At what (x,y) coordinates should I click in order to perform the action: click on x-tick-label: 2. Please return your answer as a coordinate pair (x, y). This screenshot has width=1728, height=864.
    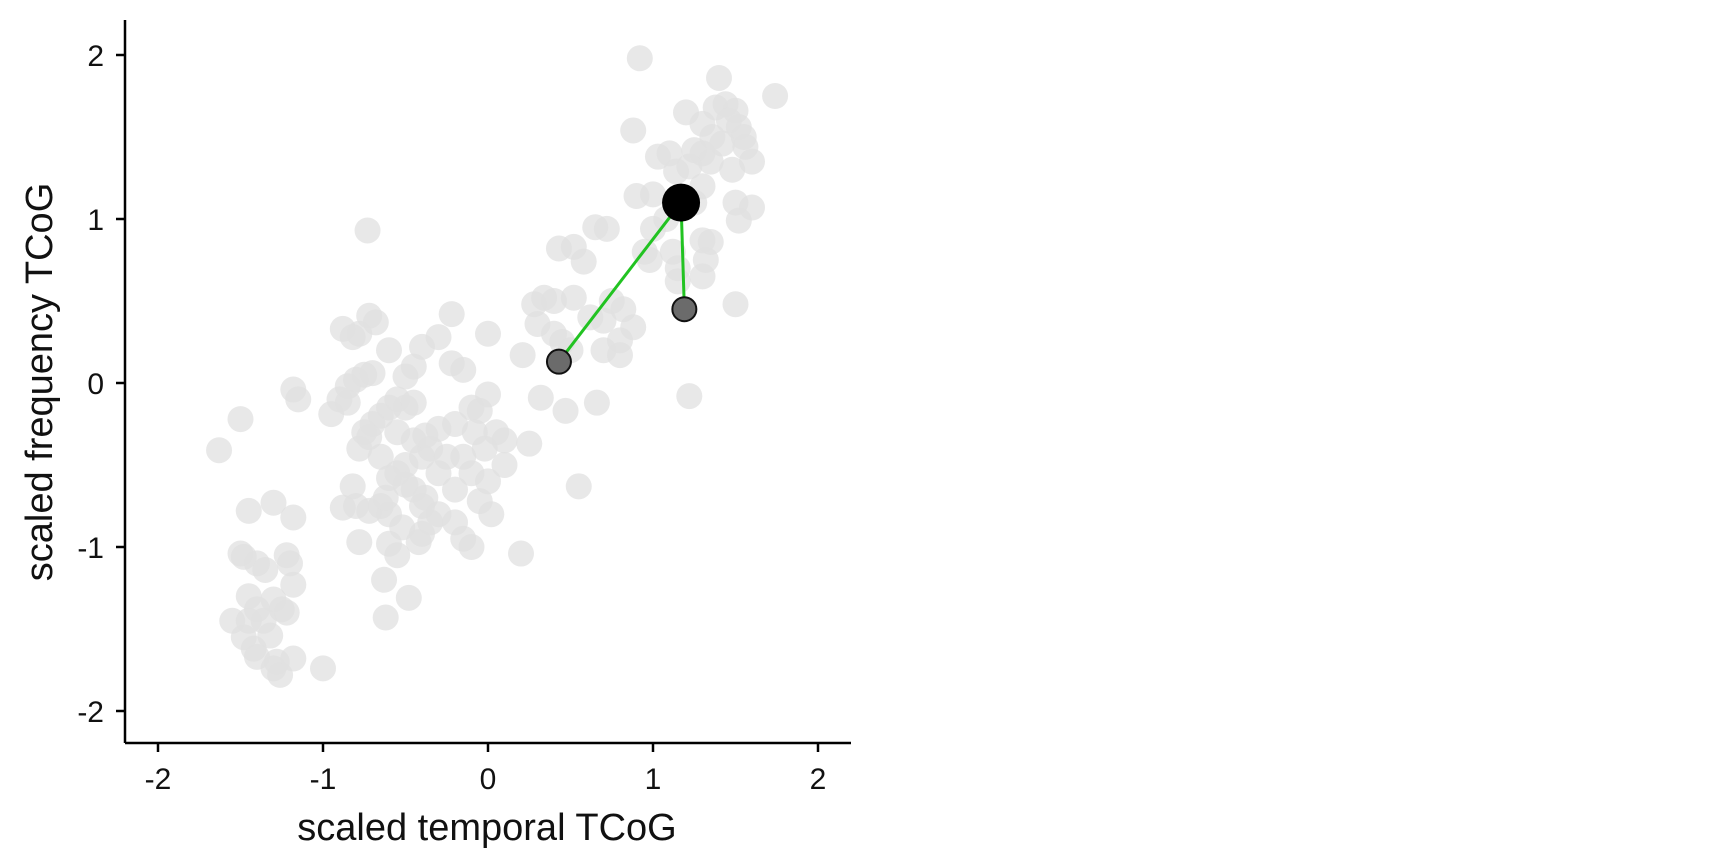
    Looking at the image, I should click on (818, 779).